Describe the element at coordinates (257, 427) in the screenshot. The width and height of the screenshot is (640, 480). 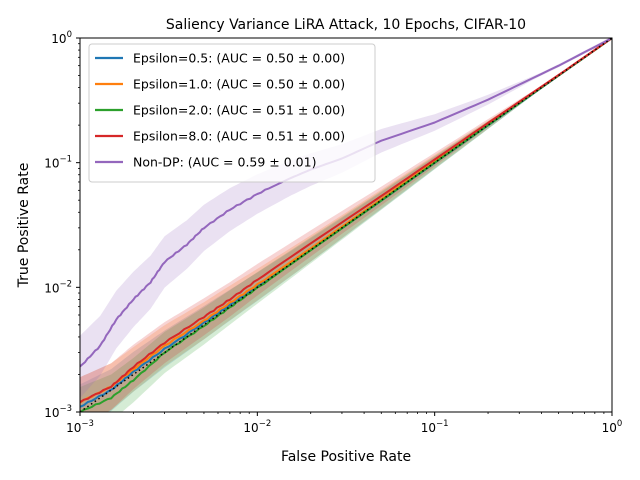
I see `x-tick-label: 10⁻²` at that location.